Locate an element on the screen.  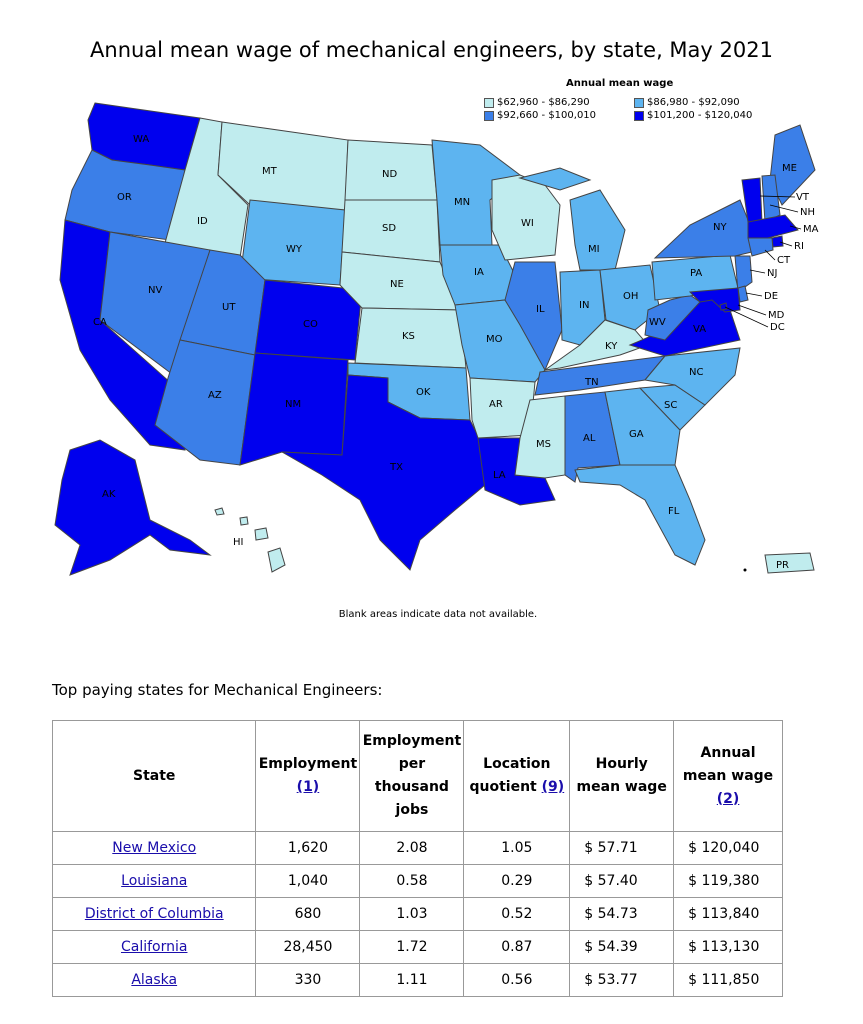
state-ri is located at coordinates (777, 241).